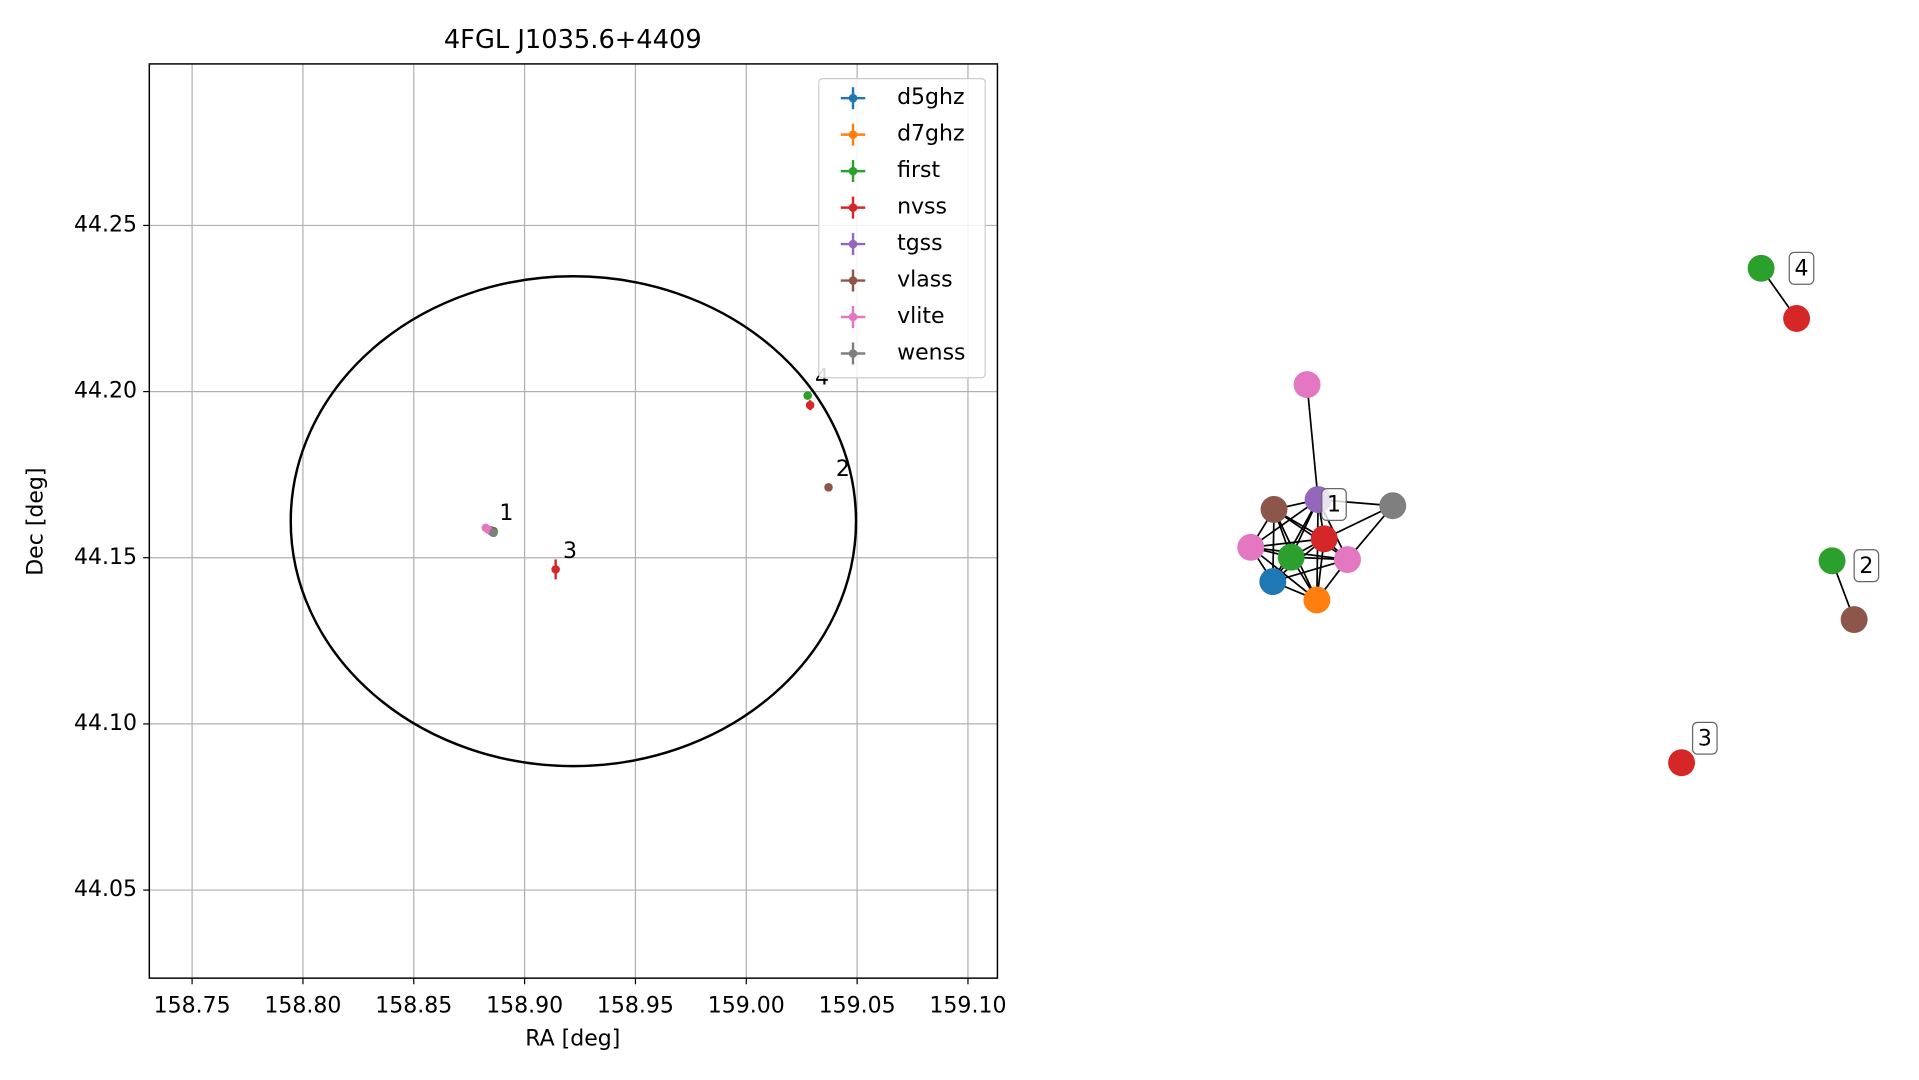 The width and height of the screenshot is (1919, 1080). What do you see at coordinates (105, 557) in the screenshot?
I see `y-tick-label: 44.15` at bounding box center [105, 557].